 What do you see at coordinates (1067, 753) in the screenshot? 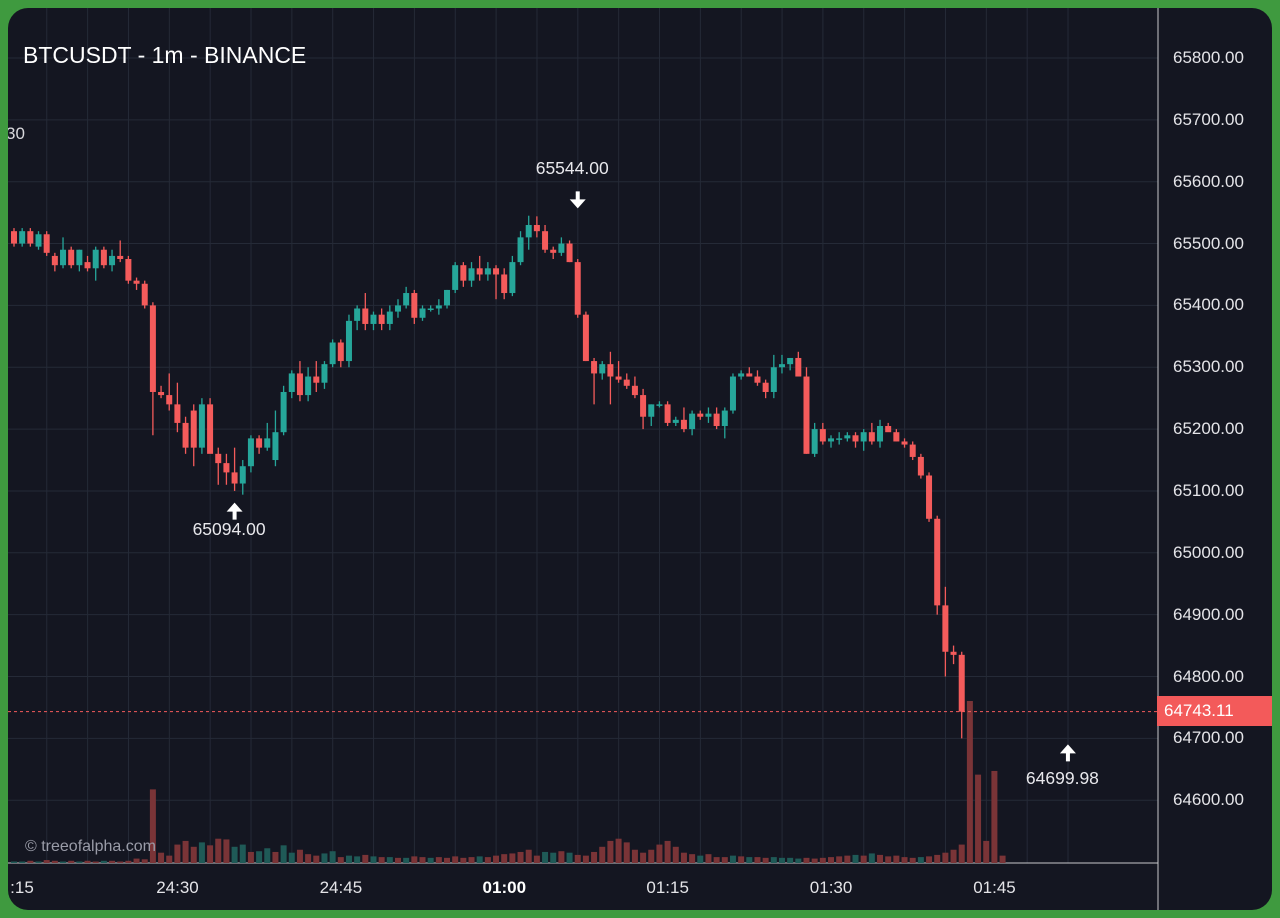
I see `end-low-arrow-icon` at bounding box center [1067, 753].